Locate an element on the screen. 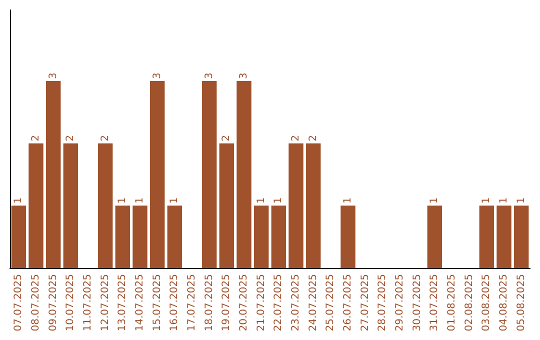  x-tick-label: 15.07.2025 is located at coordinates (157, 303).